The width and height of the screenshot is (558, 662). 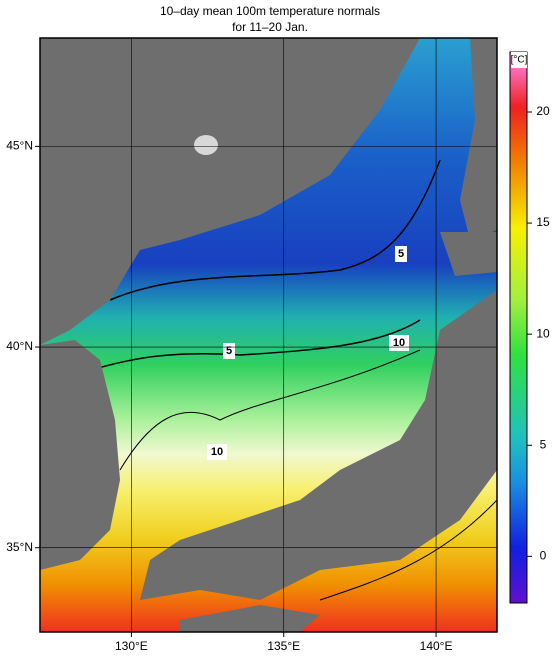 I want to click on title: 10–day mean 100m temperature normals, so click(x=270, y=11).